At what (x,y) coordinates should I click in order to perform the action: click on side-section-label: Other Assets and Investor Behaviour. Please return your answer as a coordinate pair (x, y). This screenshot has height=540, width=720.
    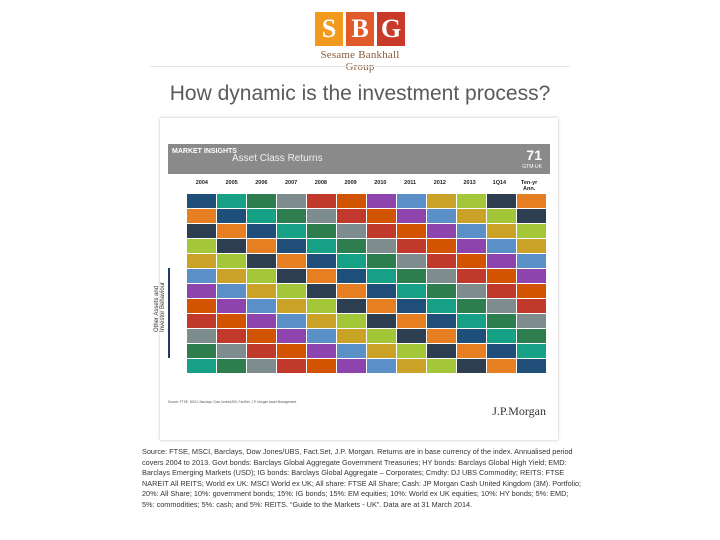
    Looking at the image, I should click on (160, 306).